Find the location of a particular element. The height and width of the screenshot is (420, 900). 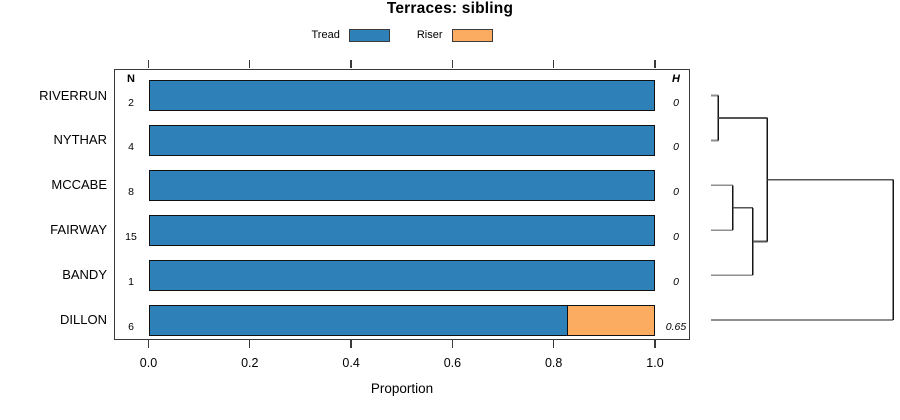

x-tick-label: 0.6 is located at coordinates (452, 363).